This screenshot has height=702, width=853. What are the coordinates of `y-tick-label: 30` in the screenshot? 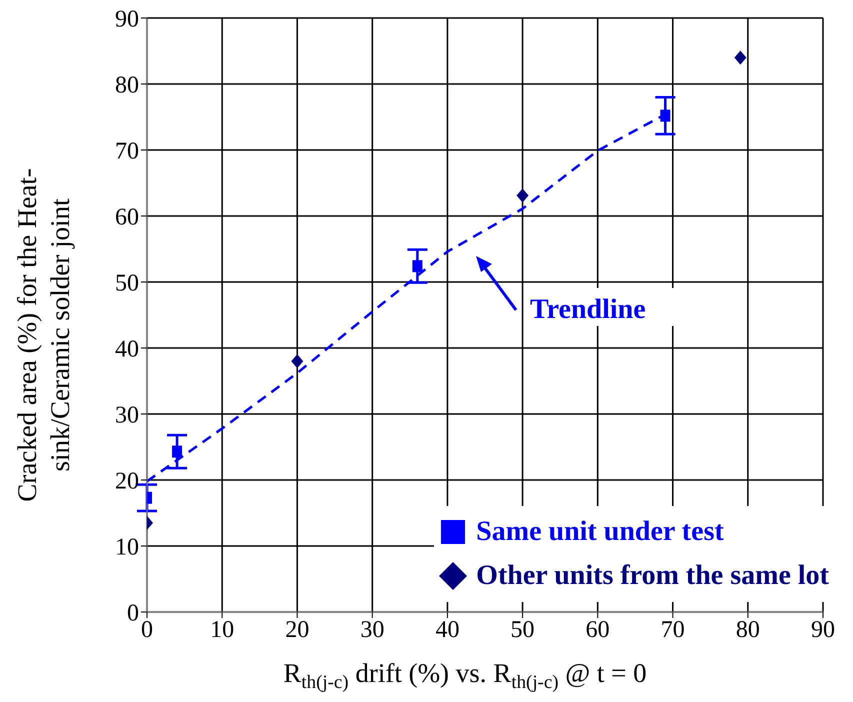 It's located at (127, 415).